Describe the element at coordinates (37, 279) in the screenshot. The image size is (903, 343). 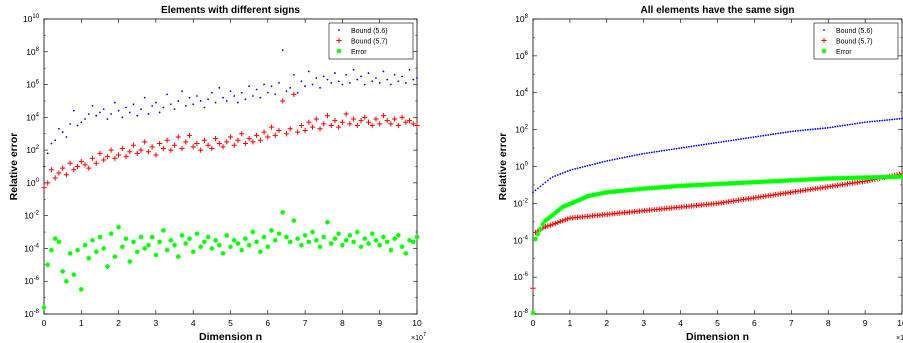
I see `y-tick-exponent: -6` at that location.